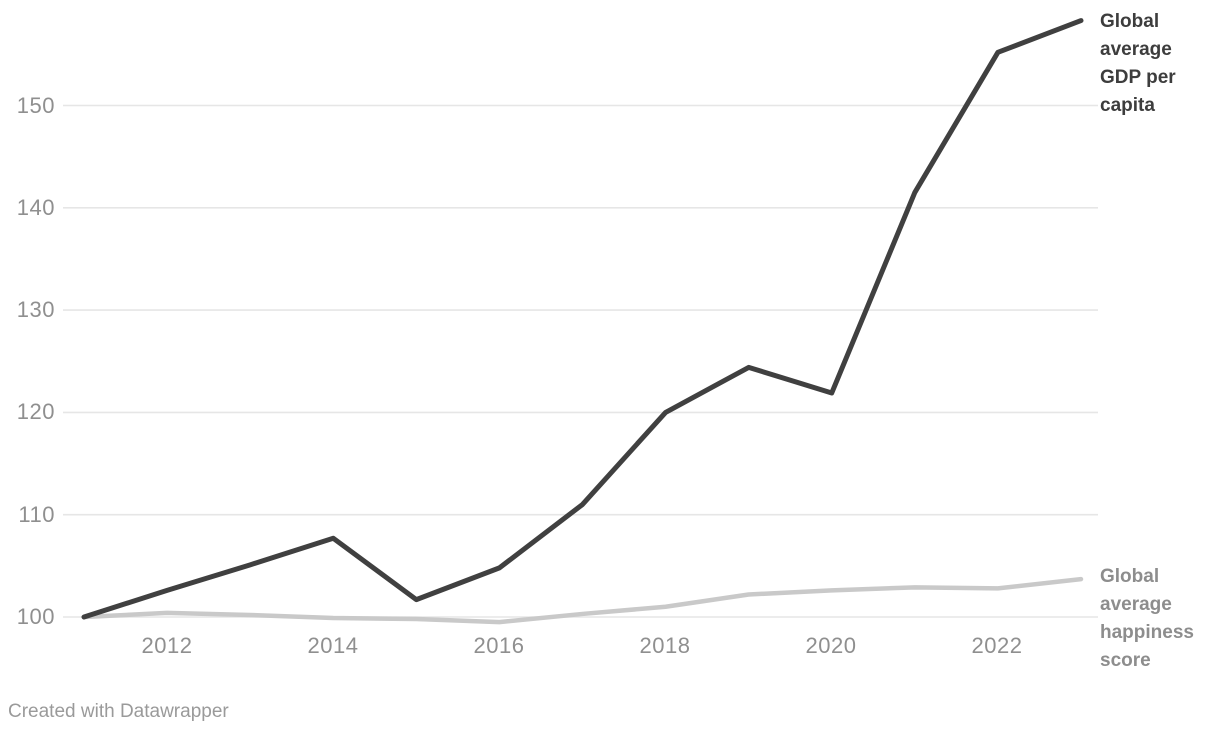 The width and height of the screenshot is (1220, 738). What do you see at coordinates (35, 411) in the screenshot?
I see `y-axis-tick-120: 120` at bounding box center [35, 411].